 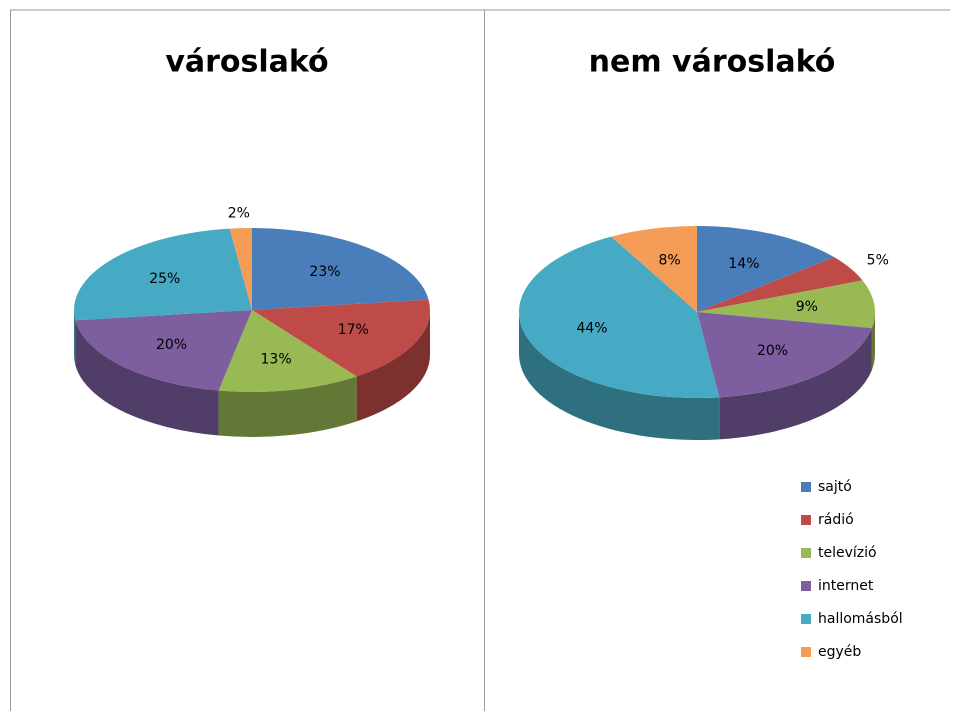 What do you see at coordinates (847, 553) in the screenshot?
I see `legend-label: televízió` at bounding box center [847, 553].